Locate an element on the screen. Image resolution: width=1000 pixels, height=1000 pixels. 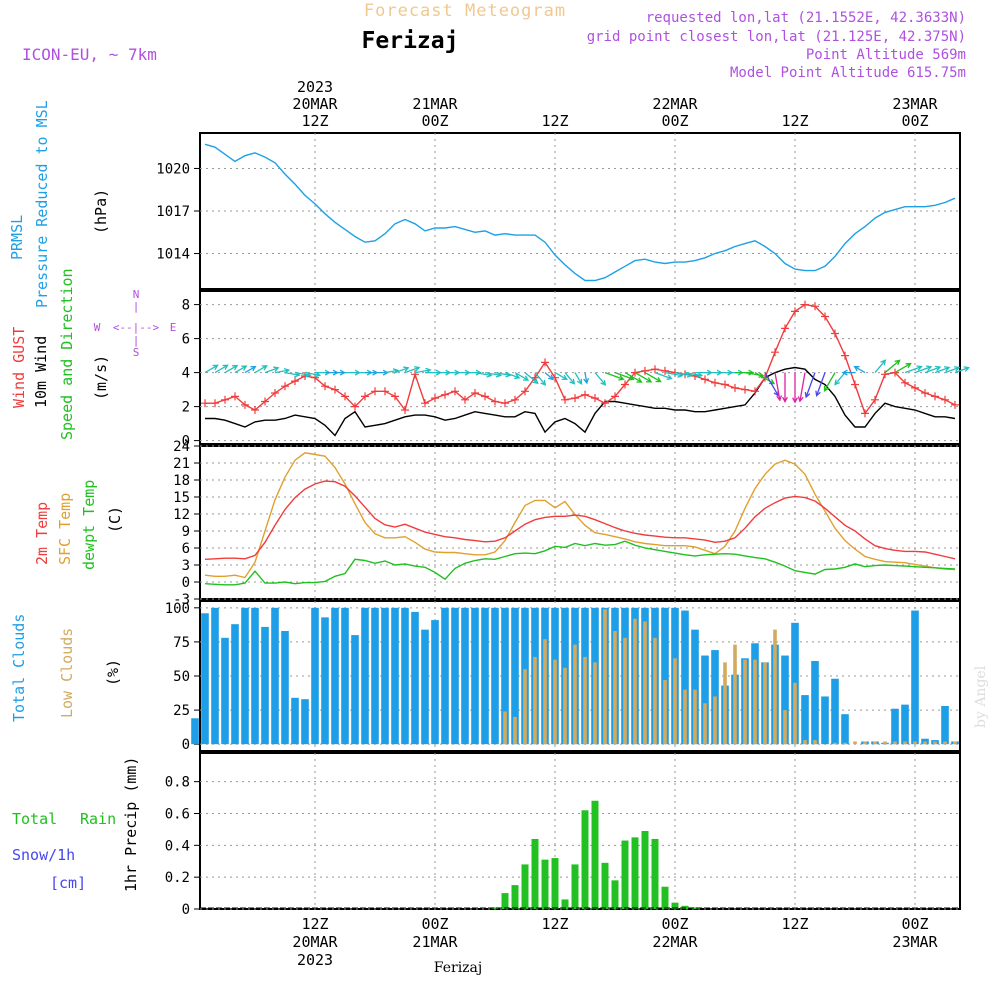
y-tick-label: 25 is located at coordinates (181, 711).